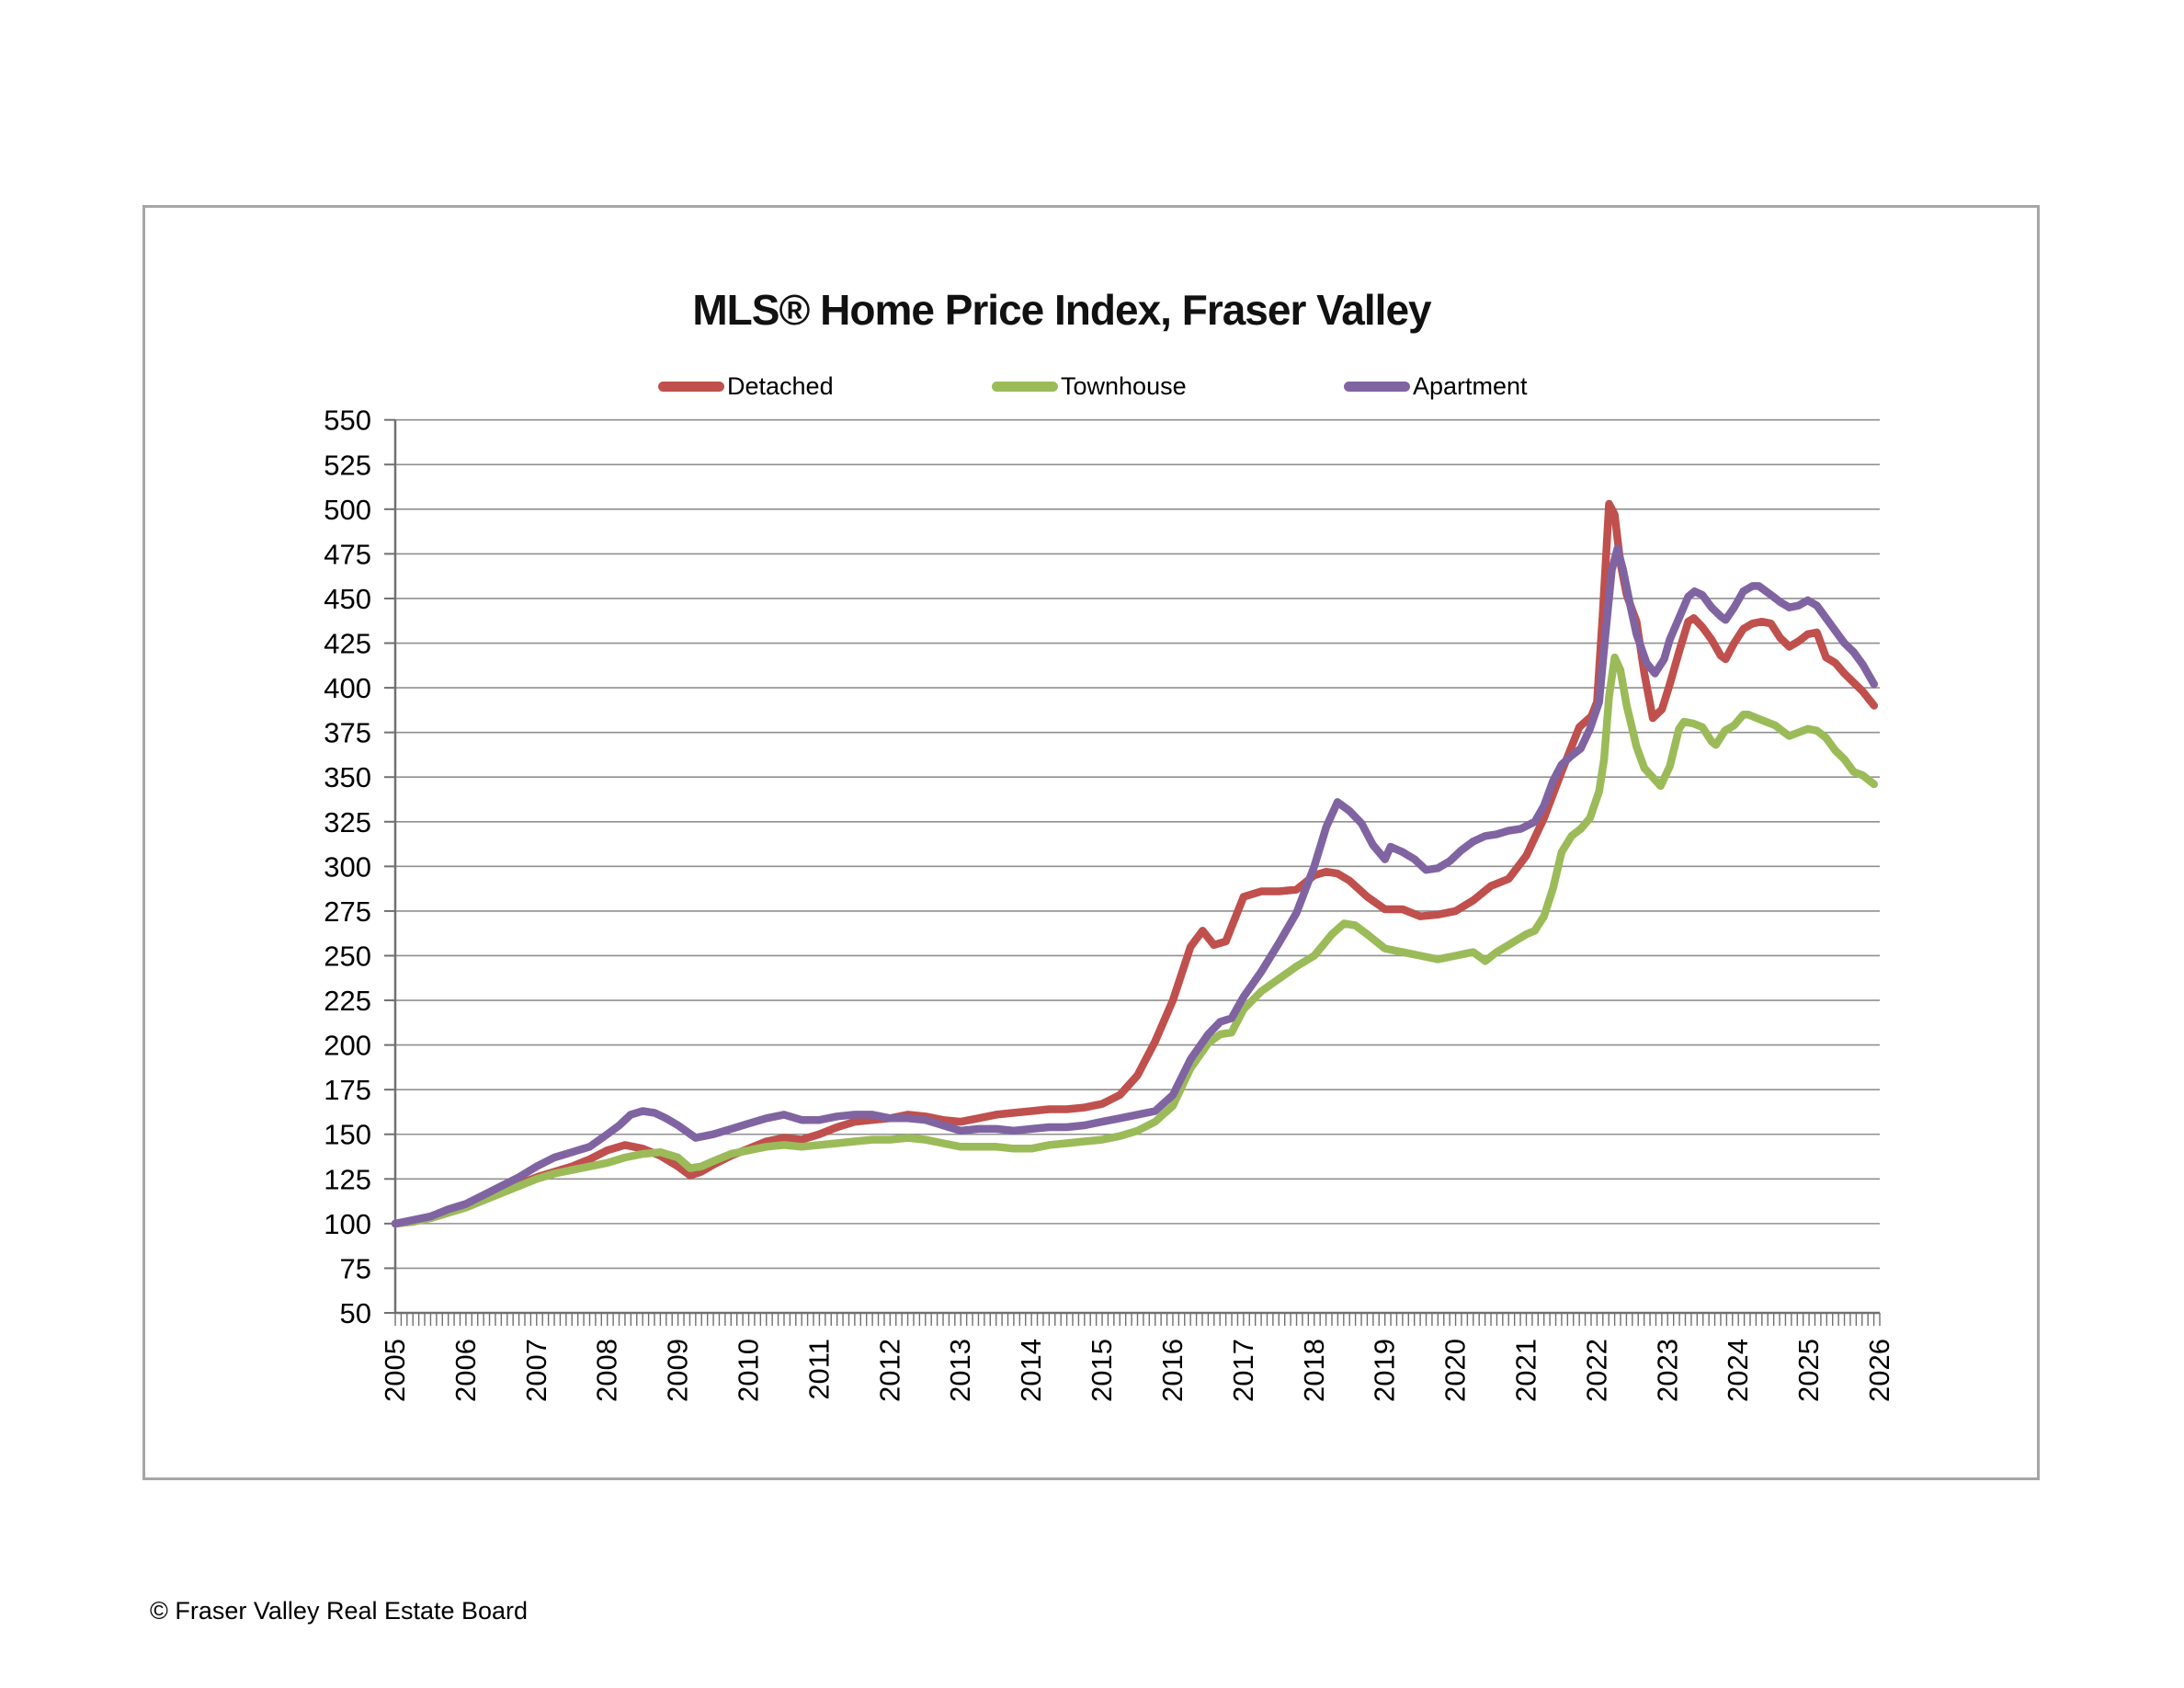 The height and width of the screenshot is (1688, 2184). What do you see at coordinates (465, 1371) in the screenshot?
I see `x-tick-label: 2006` at bounding box center [465, 1371].